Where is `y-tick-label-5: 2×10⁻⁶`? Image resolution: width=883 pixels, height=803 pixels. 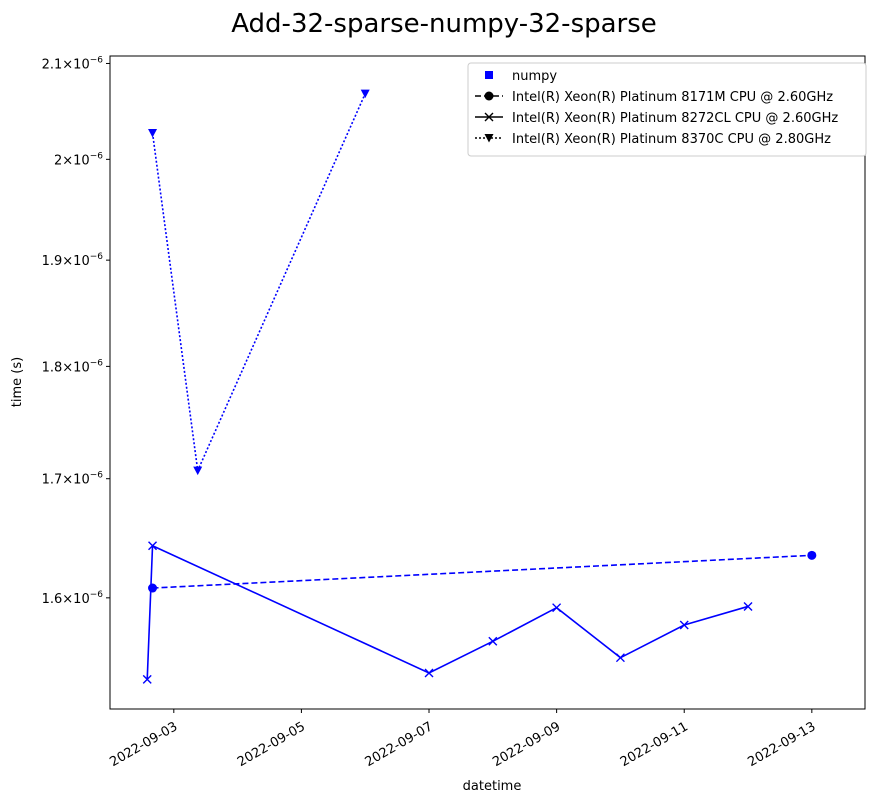
y-tick-label-5: 2×10⁻⁶ is located at coordinates (78, 159).